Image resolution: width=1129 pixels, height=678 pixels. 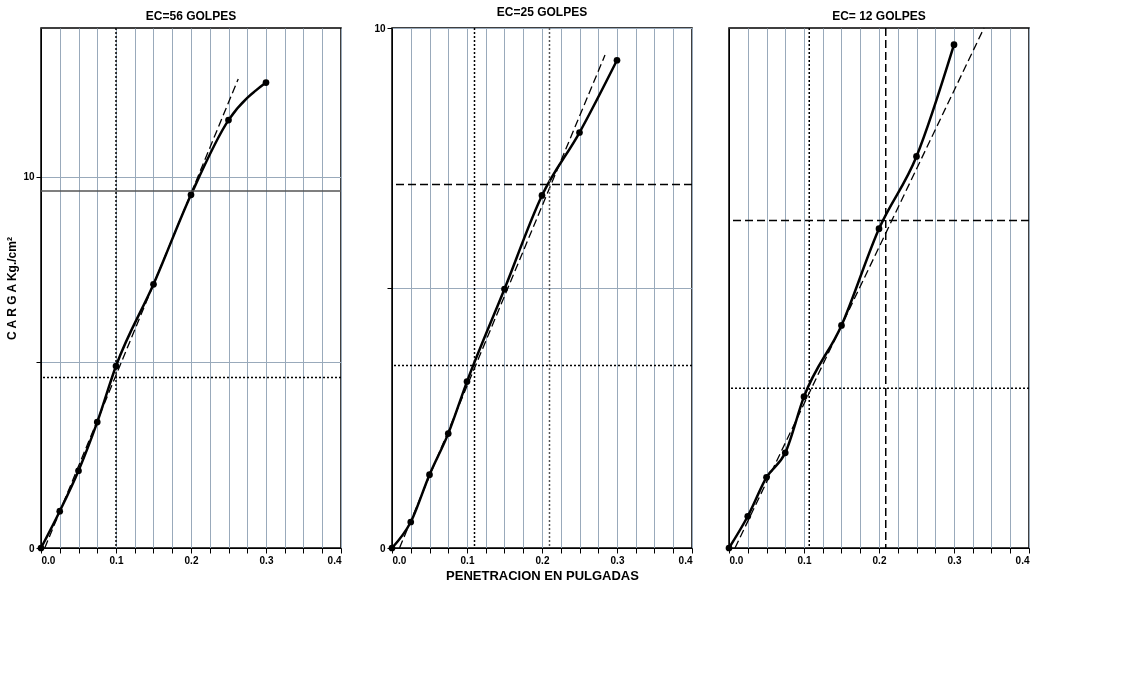 What do you see at coordinates (12, 288) in the screenshot?
I see `y-axis-title: C A R G A Kg./cm²` at bounding box center [12, 288].